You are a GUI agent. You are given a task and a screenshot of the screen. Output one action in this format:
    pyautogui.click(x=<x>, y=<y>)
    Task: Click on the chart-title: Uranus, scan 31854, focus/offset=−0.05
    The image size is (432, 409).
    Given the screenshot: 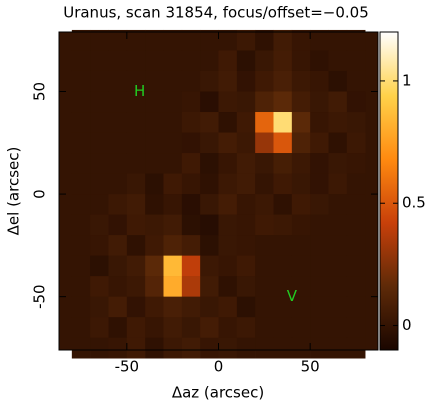 What is the action you would take?
    pyautogui.click(x=216, y=13)
    